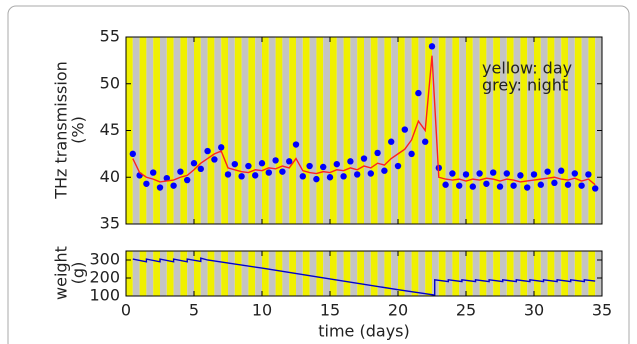 The height and width of the screenshot is (344, 637). I want to click on x-tick-label: 5, so click(194, 310).